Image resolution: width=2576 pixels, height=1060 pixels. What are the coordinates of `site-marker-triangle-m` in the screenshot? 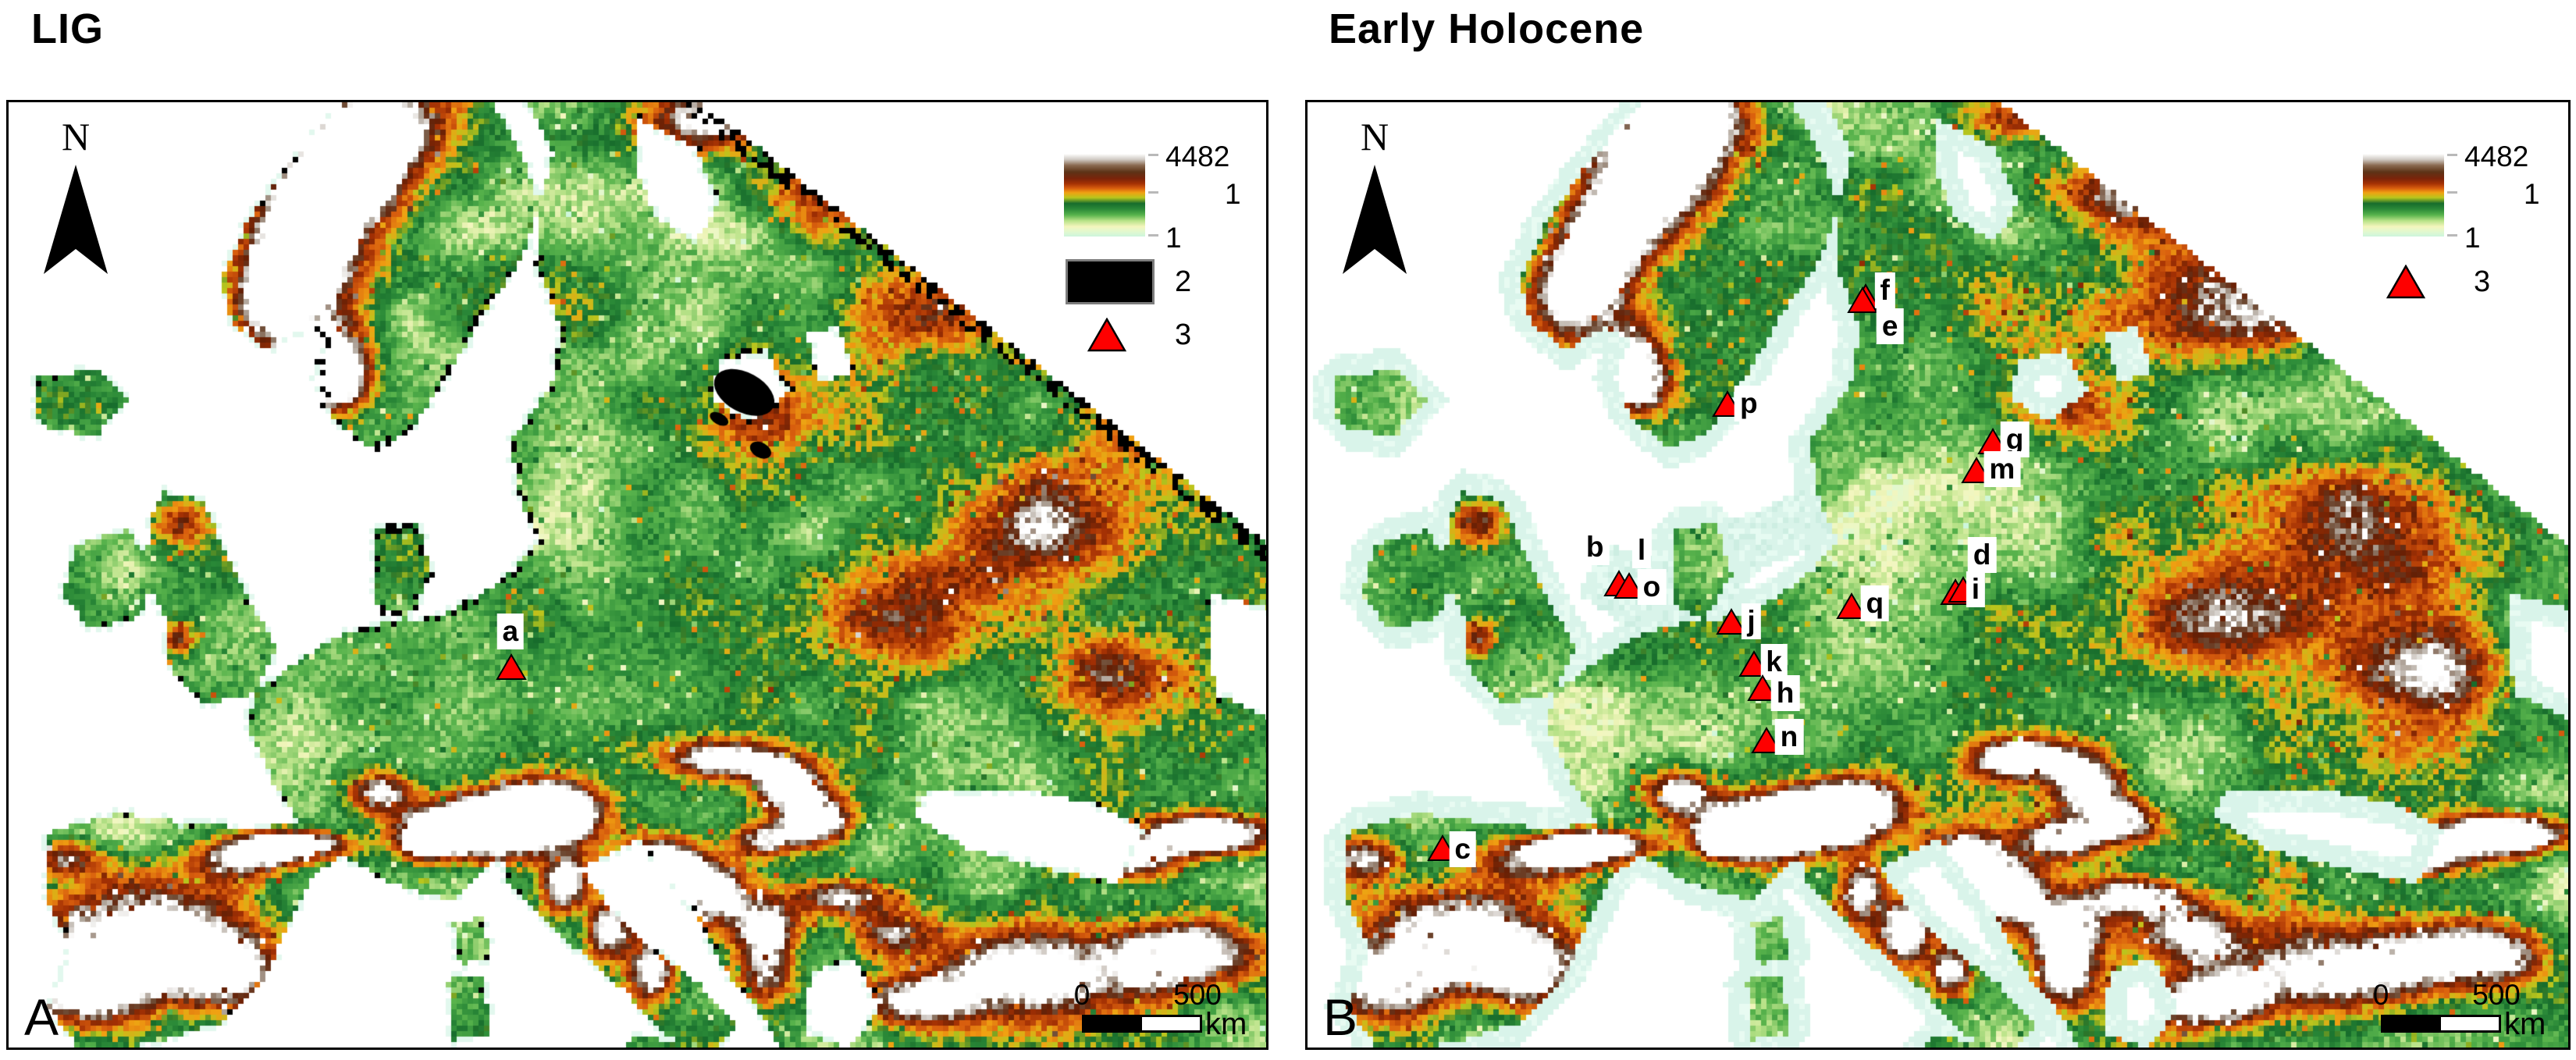 It's located at (1977, 469).